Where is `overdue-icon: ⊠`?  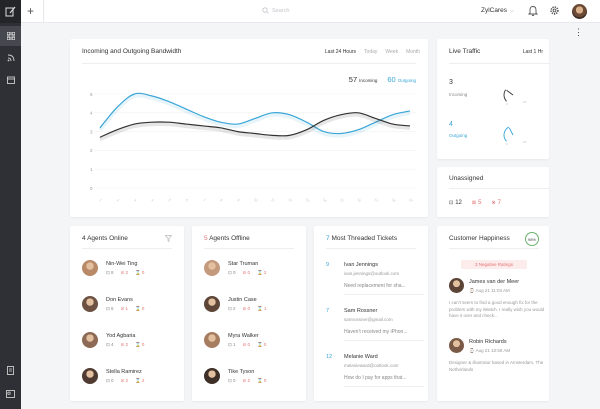
overdue-icon: ⊠ is located at coordinates (474, 203).